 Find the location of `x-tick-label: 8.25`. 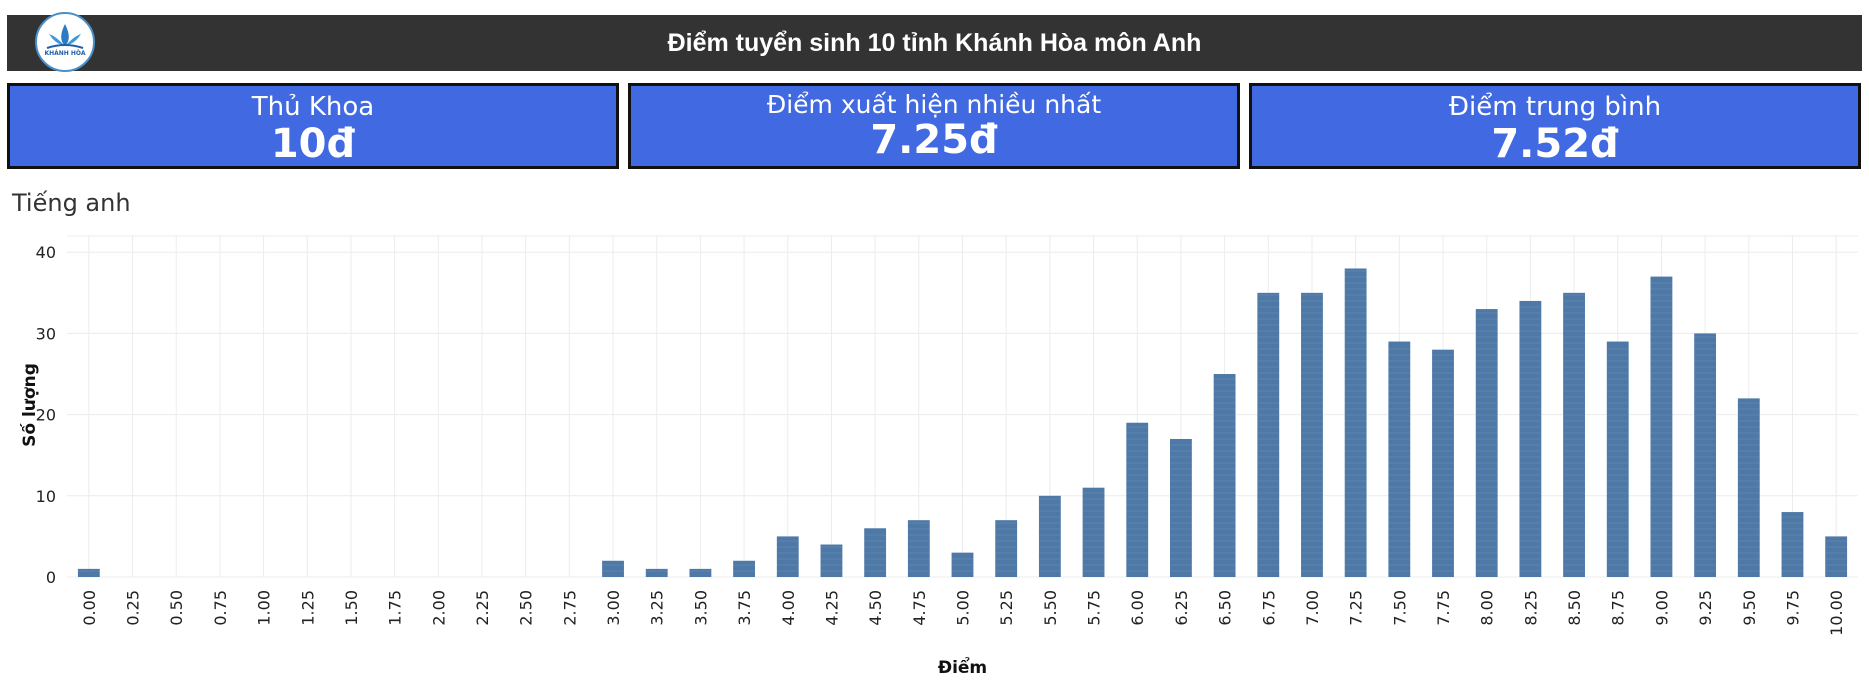

x-tick-label: 8.25 is located at coordinates (1530, 608).